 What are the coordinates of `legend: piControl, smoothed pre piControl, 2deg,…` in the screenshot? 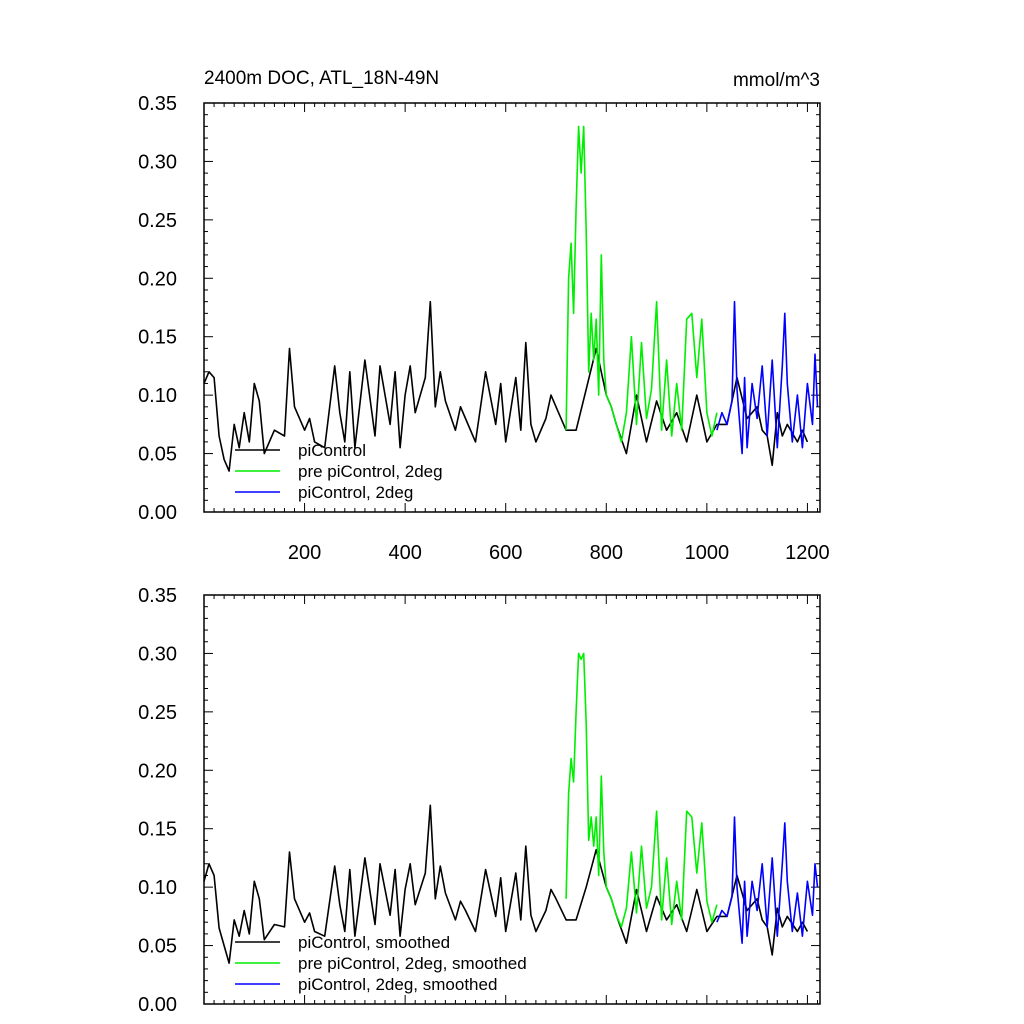 It's located at (381, 963).